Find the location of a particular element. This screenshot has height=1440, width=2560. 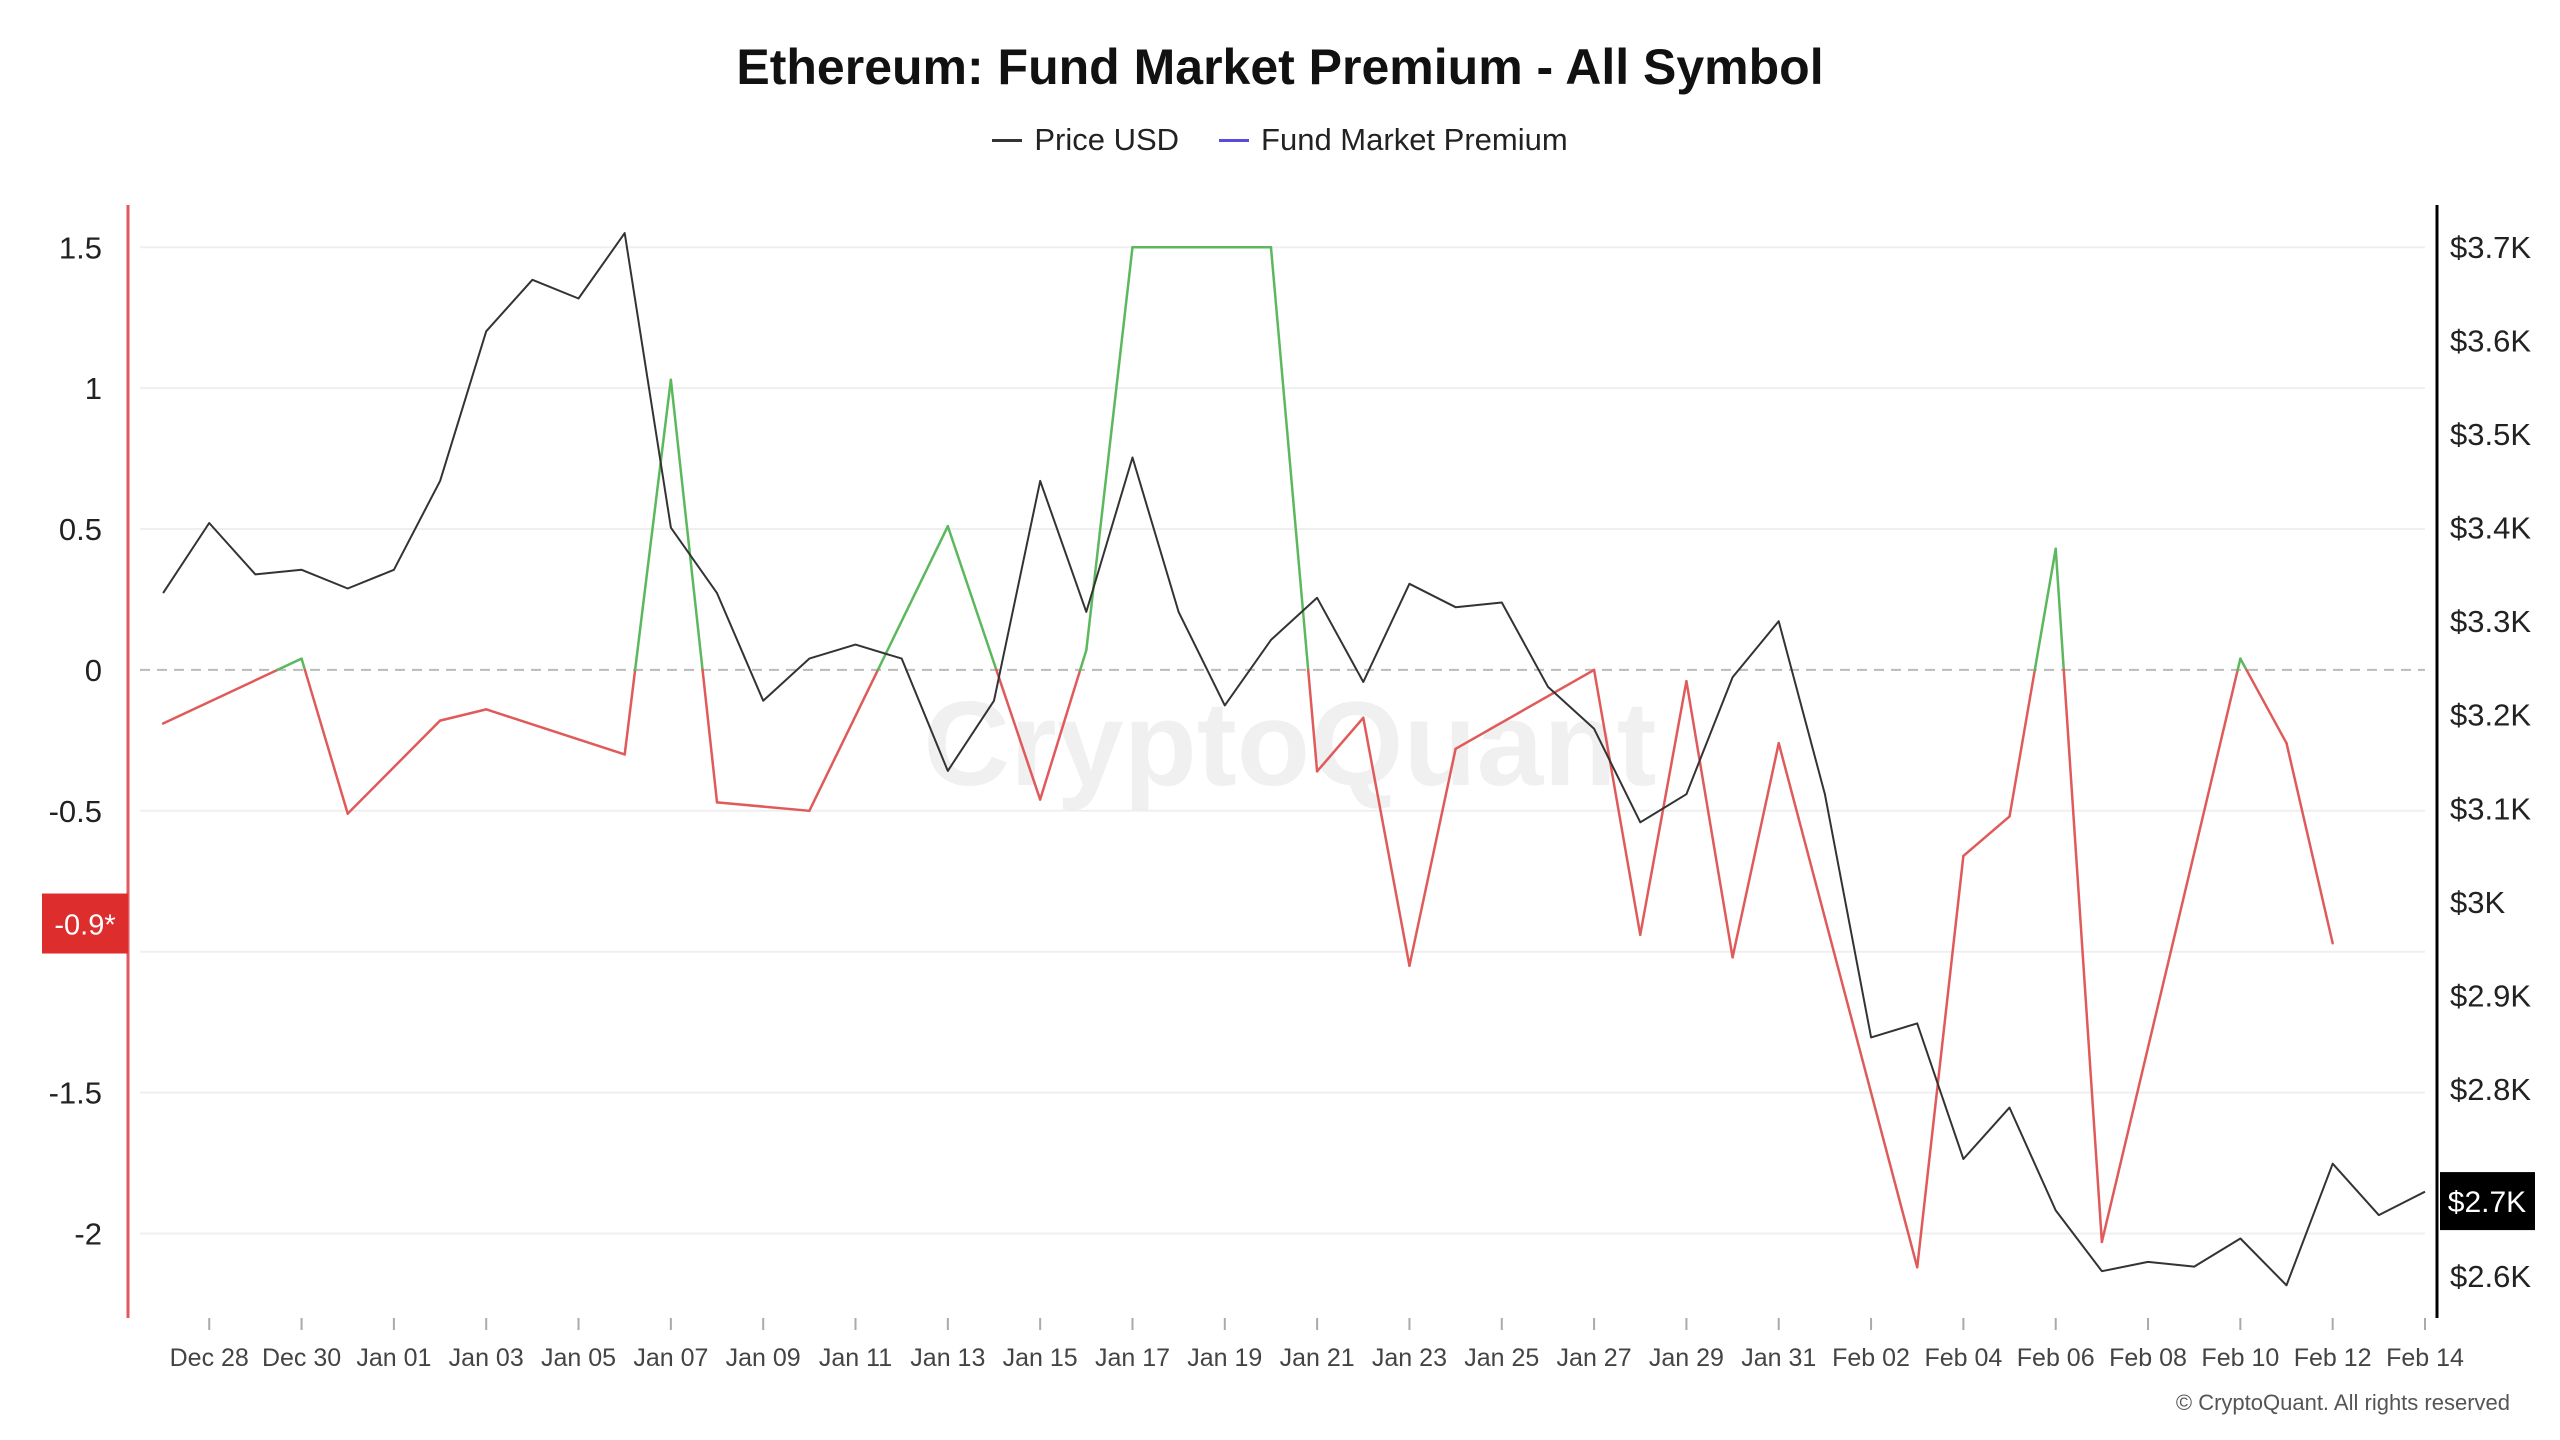

left-tick-label: 1.5 is located at coordinates (80, 247).